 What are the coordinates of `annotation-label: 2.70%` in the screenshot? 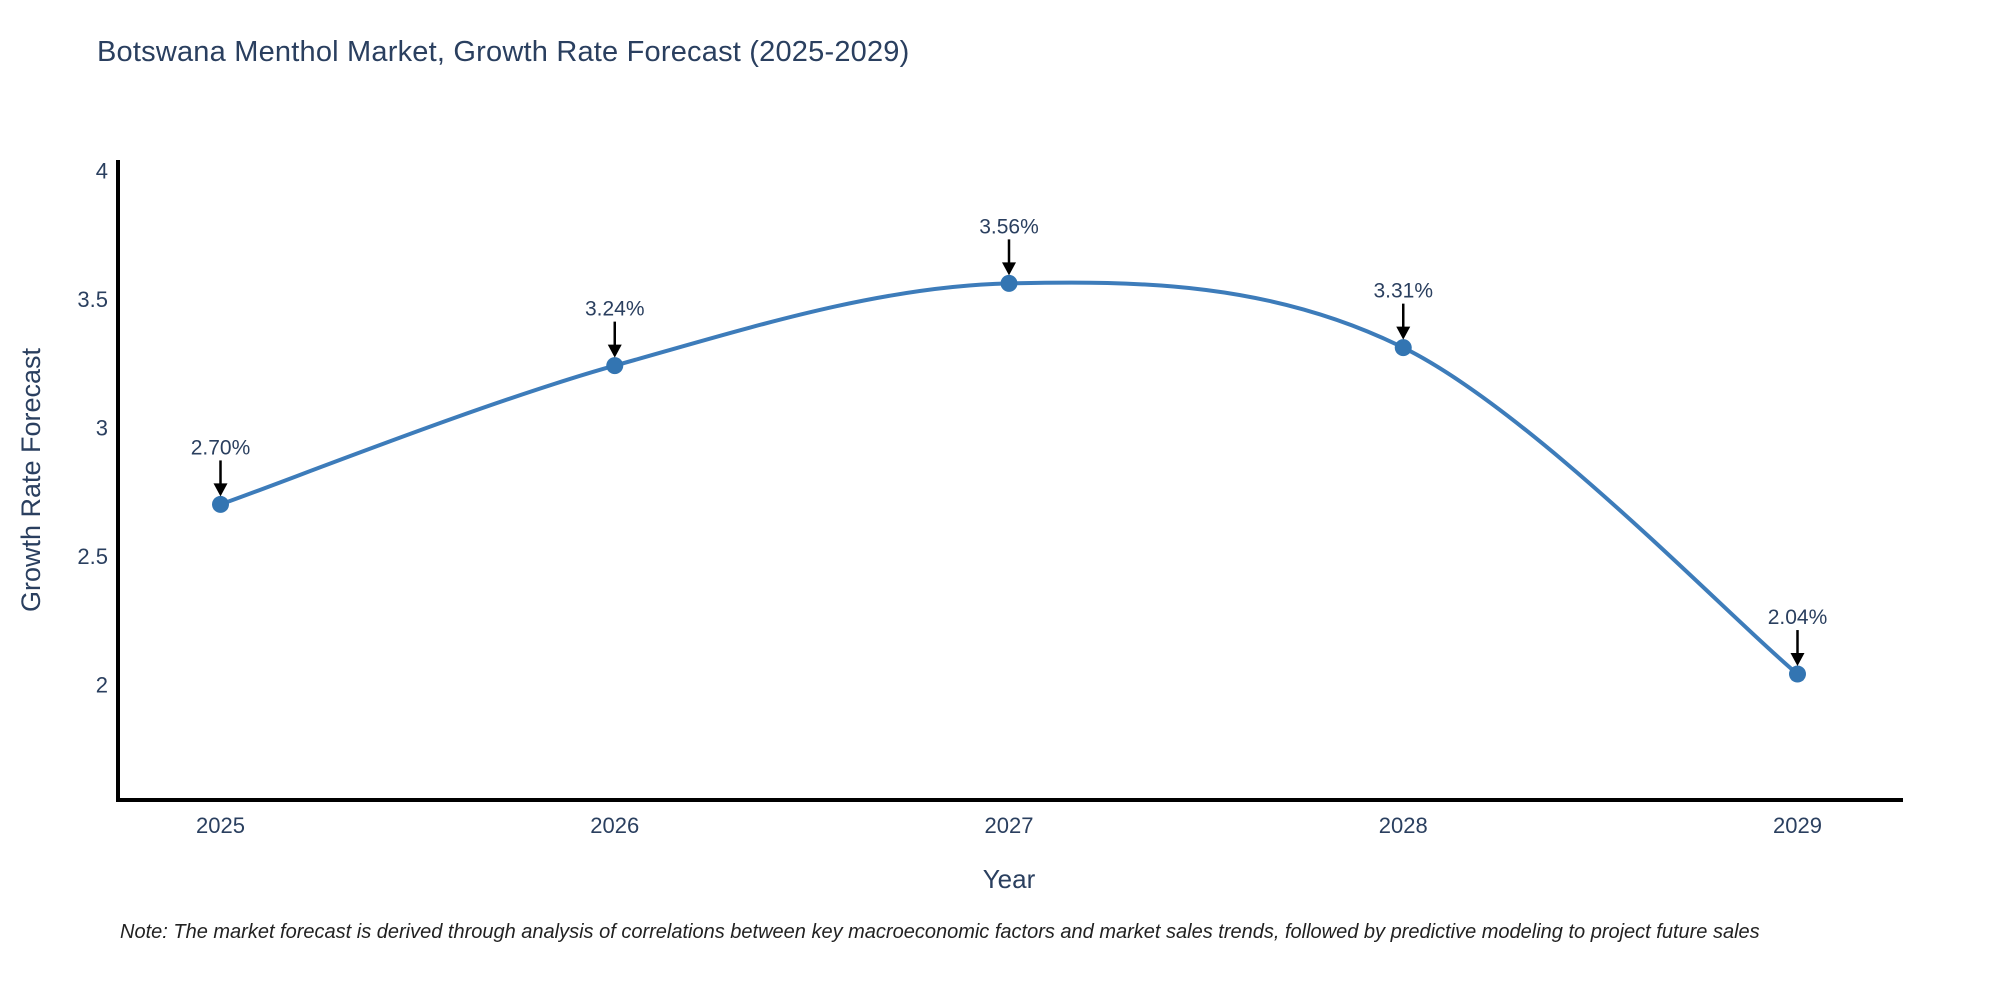 It's located at (221, 447).